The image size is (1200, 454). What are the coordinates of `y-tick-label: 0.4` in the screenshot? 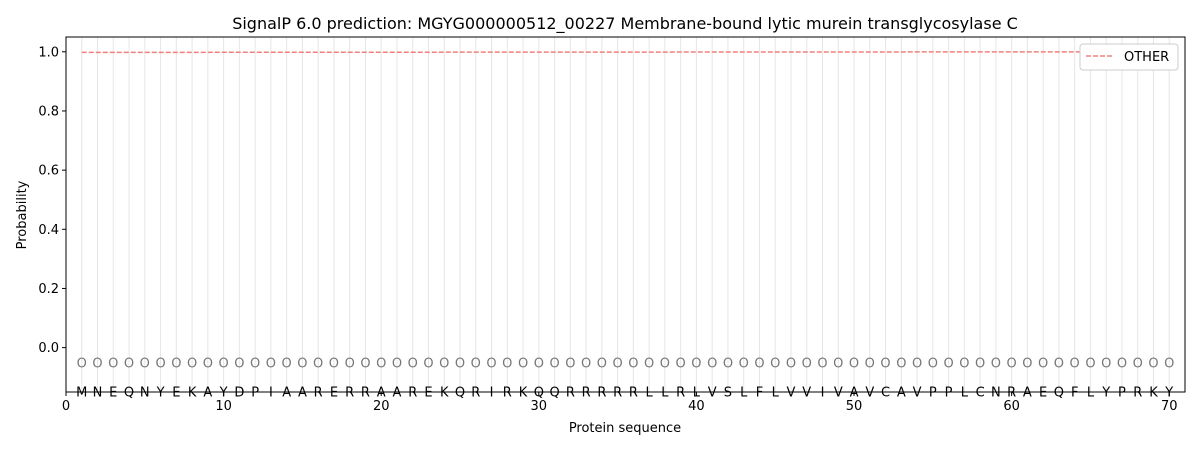 It's located at (48, 230).